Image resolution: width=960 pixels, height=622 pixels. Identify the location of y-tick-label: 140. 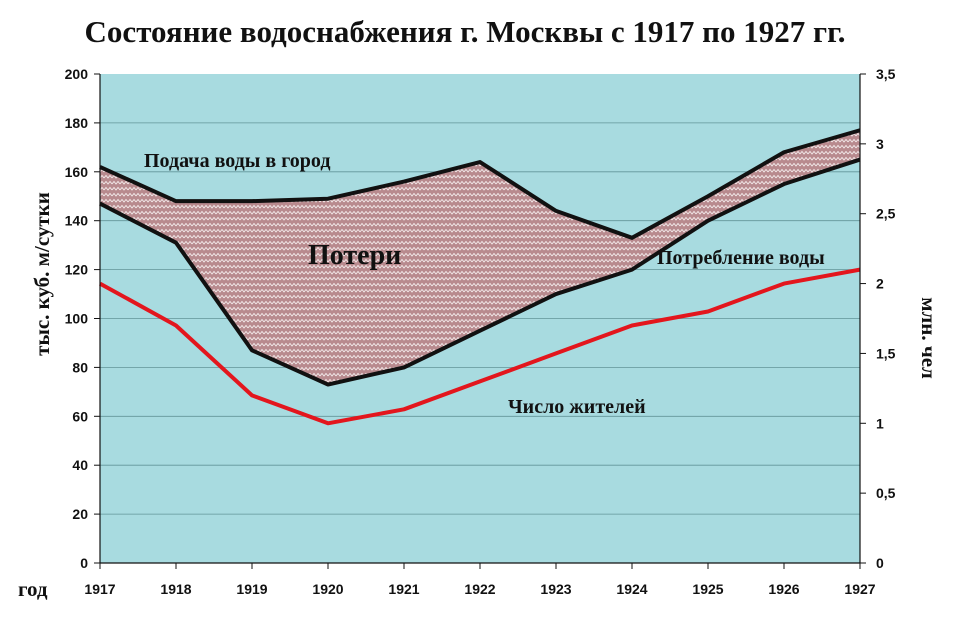
(77, 221).